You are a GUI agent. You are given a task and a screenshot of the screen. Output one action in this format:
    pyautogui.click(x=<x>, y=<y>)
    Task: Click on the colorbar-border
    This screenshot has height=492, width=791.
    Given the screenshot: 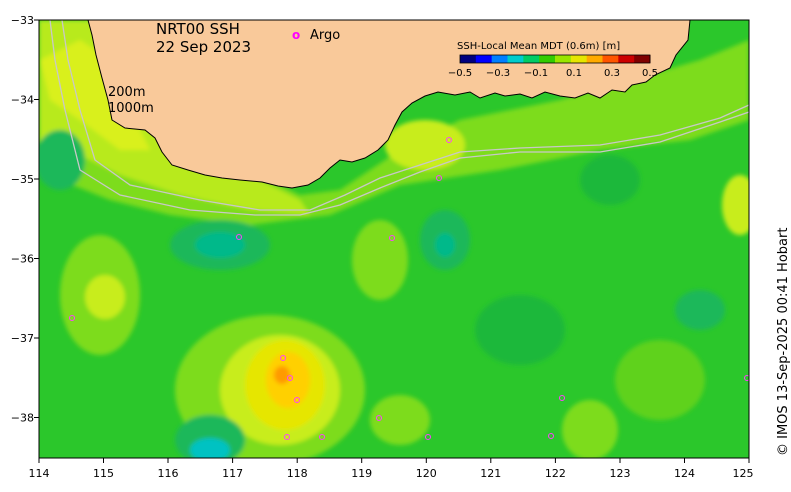 What is the action you would take?
    pyautogui.click(x=555, y=59)
    